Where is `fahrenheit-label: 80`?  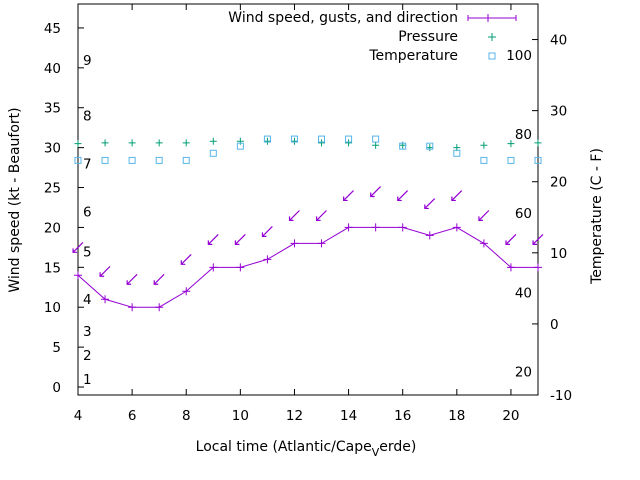
fahrenheit-label: 80 is located at coordinates (523, 135).